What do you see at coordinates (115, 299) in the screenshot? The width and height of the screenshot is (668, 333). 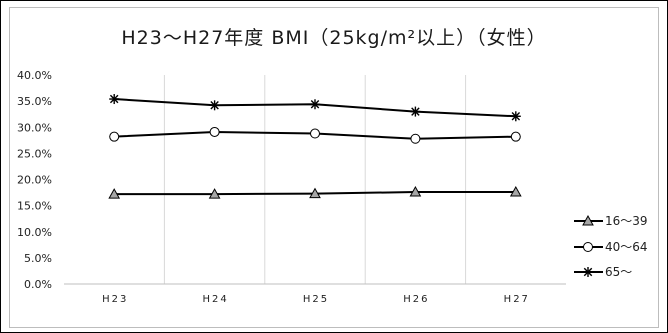 I see `x-tick-label: H23` at bounding box center [115, 299].